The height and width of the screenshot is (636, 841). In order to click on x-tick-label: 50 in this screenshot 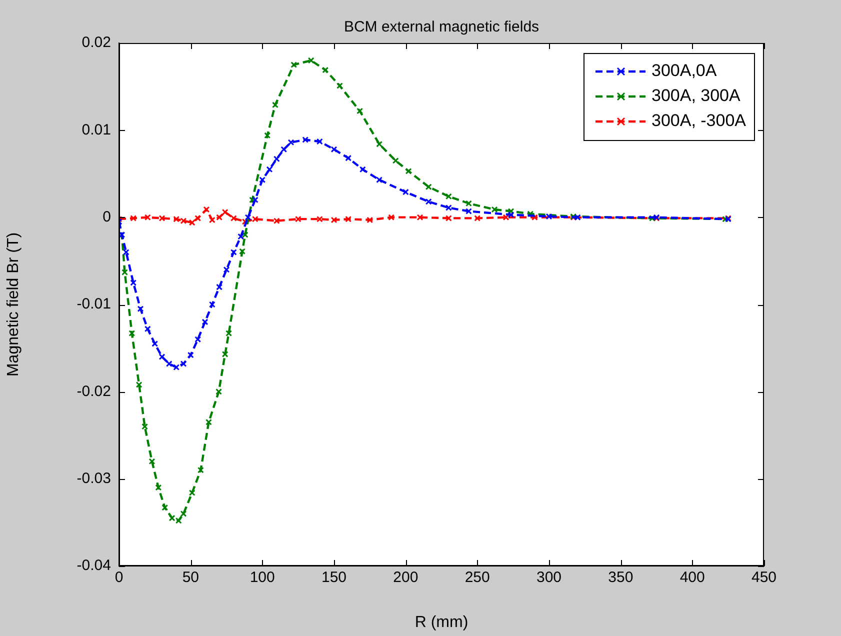, I will do `click(191, 577)`.